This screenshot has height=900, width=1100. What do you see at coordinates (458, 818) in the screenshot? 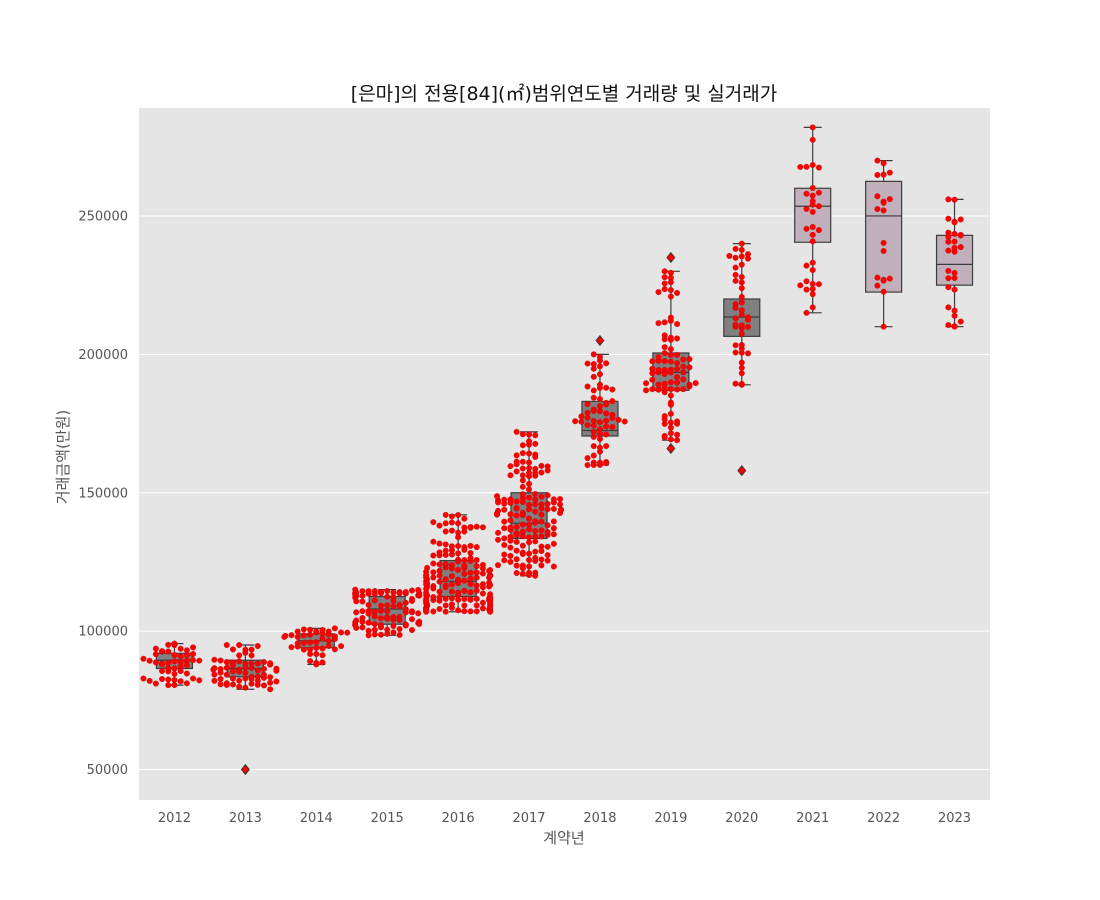
I see `x-tick-label: 2016` at bounding box center [458, 818].